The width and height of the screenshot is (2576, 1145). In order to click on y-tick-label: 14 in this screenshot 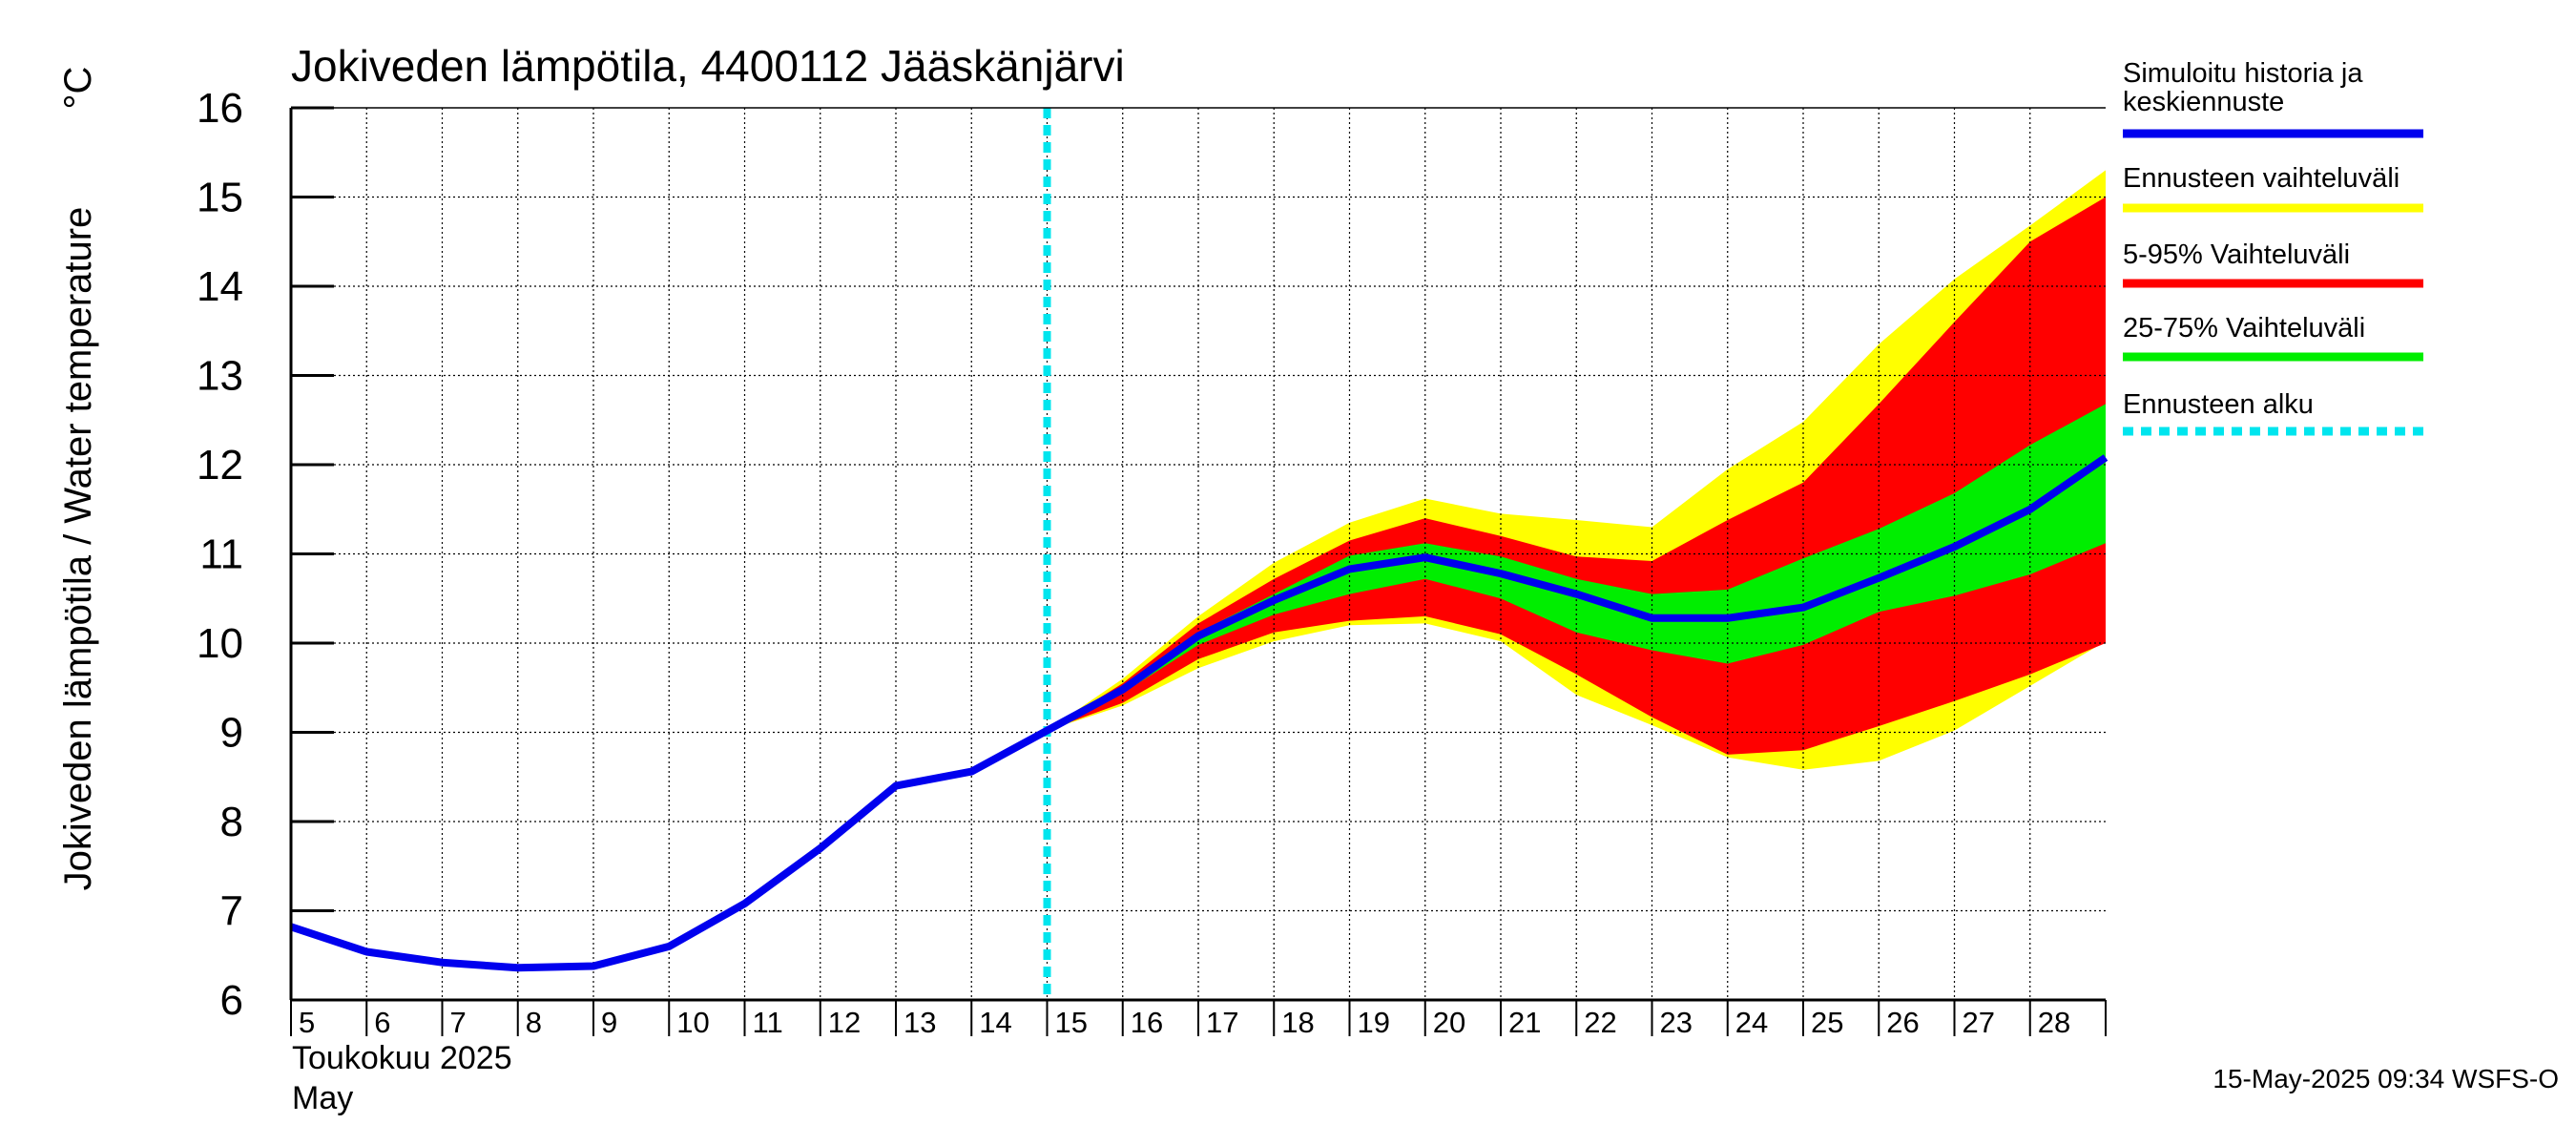, I will do `click(220, 286)`.